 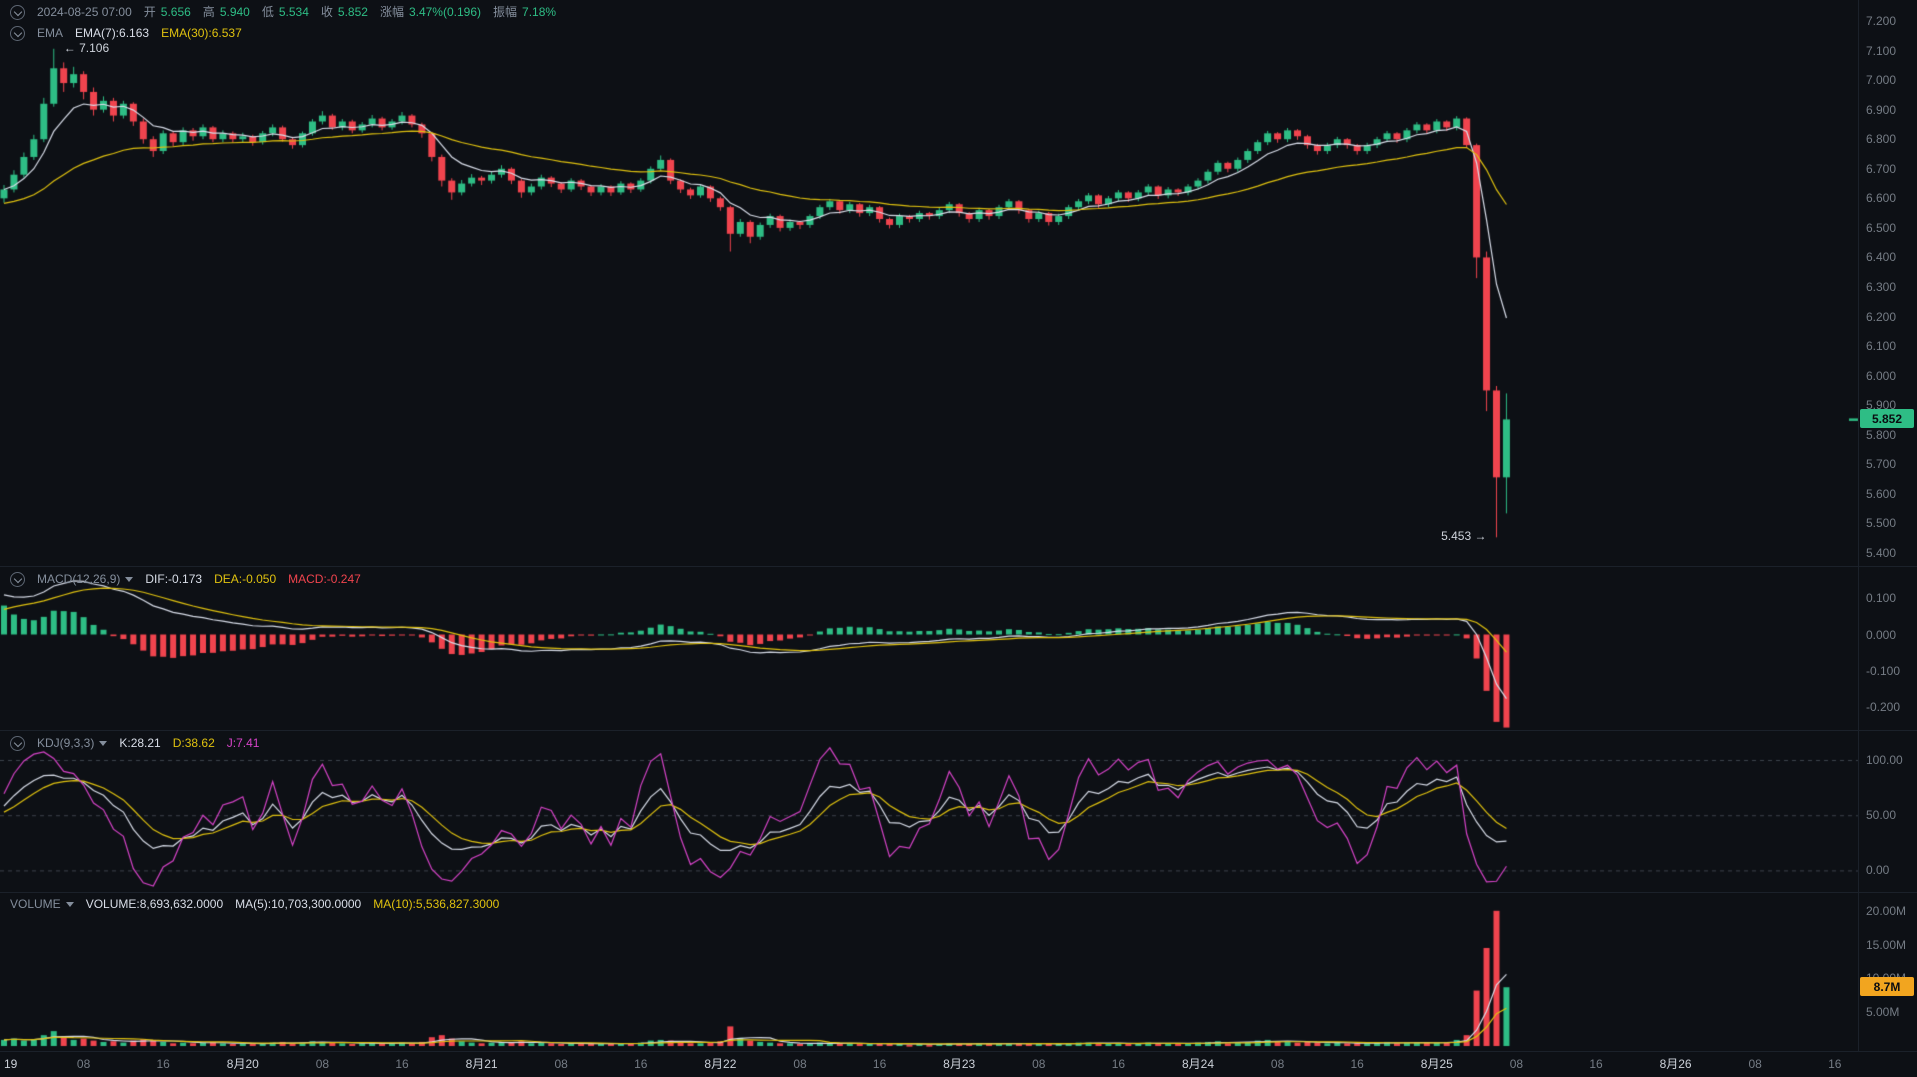 I want to click on change-field: 涨幅 3.47%(0.196), so click(x=430, y=12).